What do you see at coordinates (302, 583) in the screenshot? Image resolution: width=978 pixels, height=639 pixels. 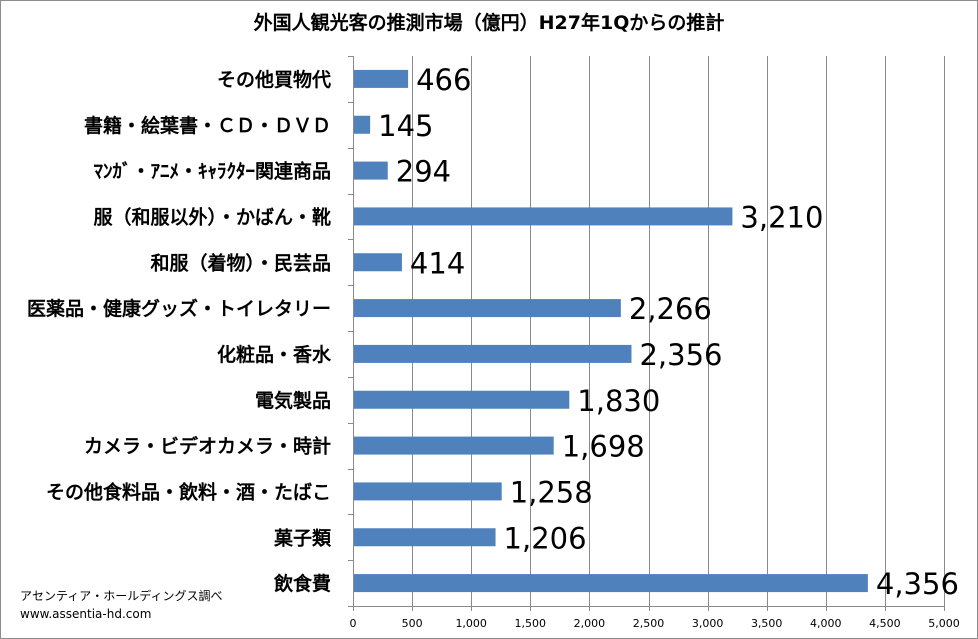 I see `category-label: 飲食費` at bounding box center [302, 583].